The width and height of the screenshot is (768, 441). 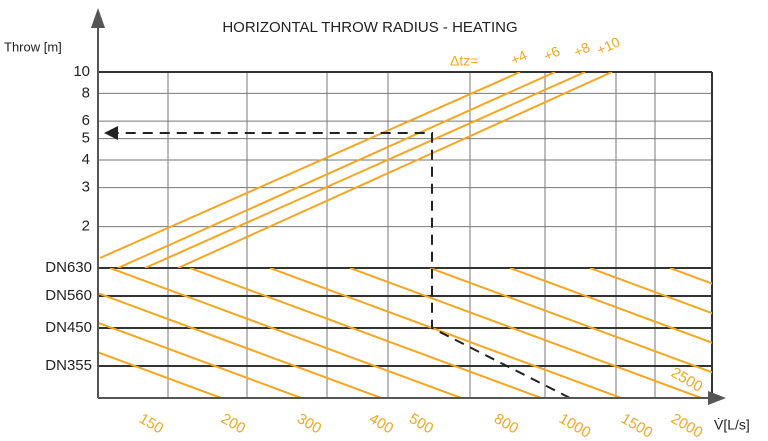 I want to click on chart-title: HORIZONTAL THROW RADIUS - HEATING, so click(x=369, y=27).